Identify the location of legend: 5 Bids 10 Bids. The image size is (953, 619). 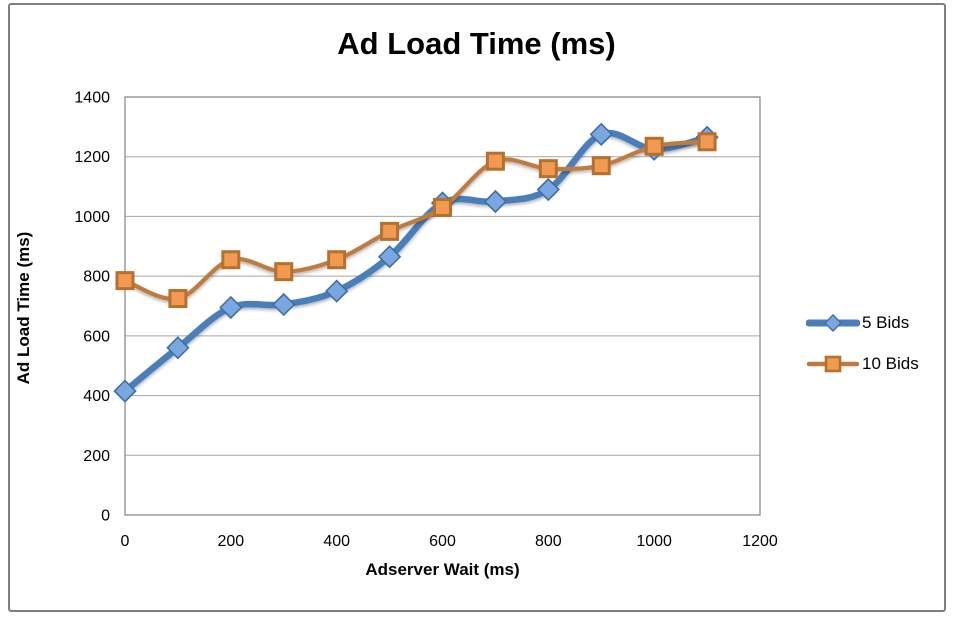
(862, 343).